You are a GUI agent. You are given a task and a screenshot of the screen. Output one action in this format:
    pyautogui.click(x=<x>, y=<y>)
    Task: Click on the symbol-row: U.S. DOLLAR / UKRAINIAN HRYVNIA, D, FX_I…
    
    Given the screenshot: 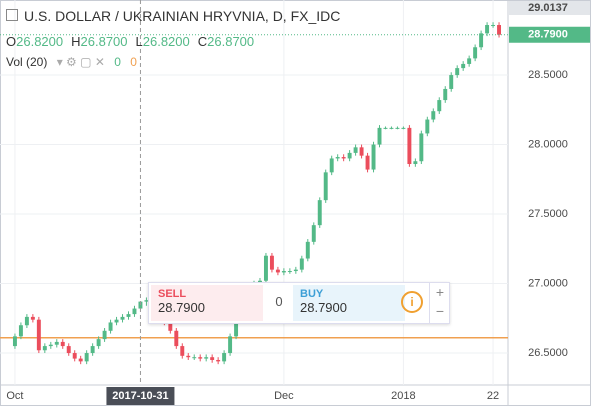 What is the action you would take?
    pyautogui.click(x=173, y=16)
    